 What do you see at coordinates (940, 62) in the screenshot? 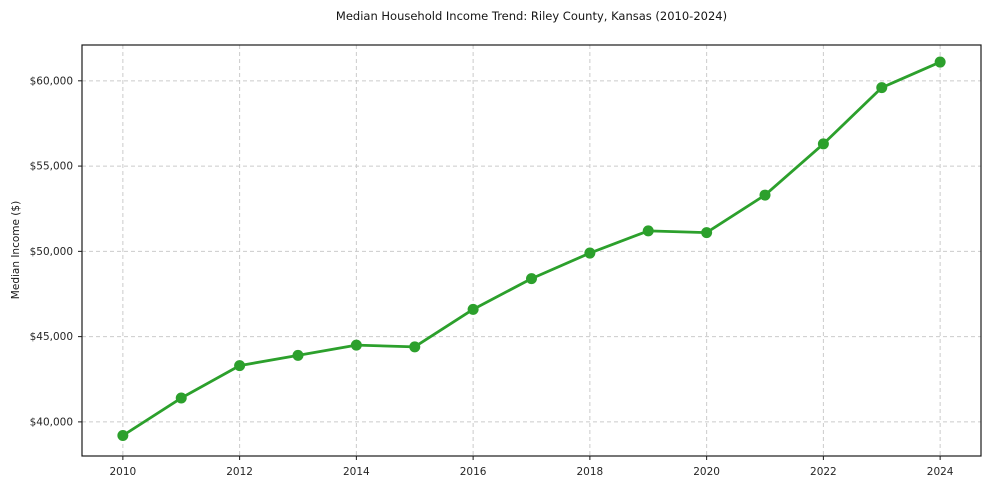
I see `data-point-2024` at bounding box center [940, 62].